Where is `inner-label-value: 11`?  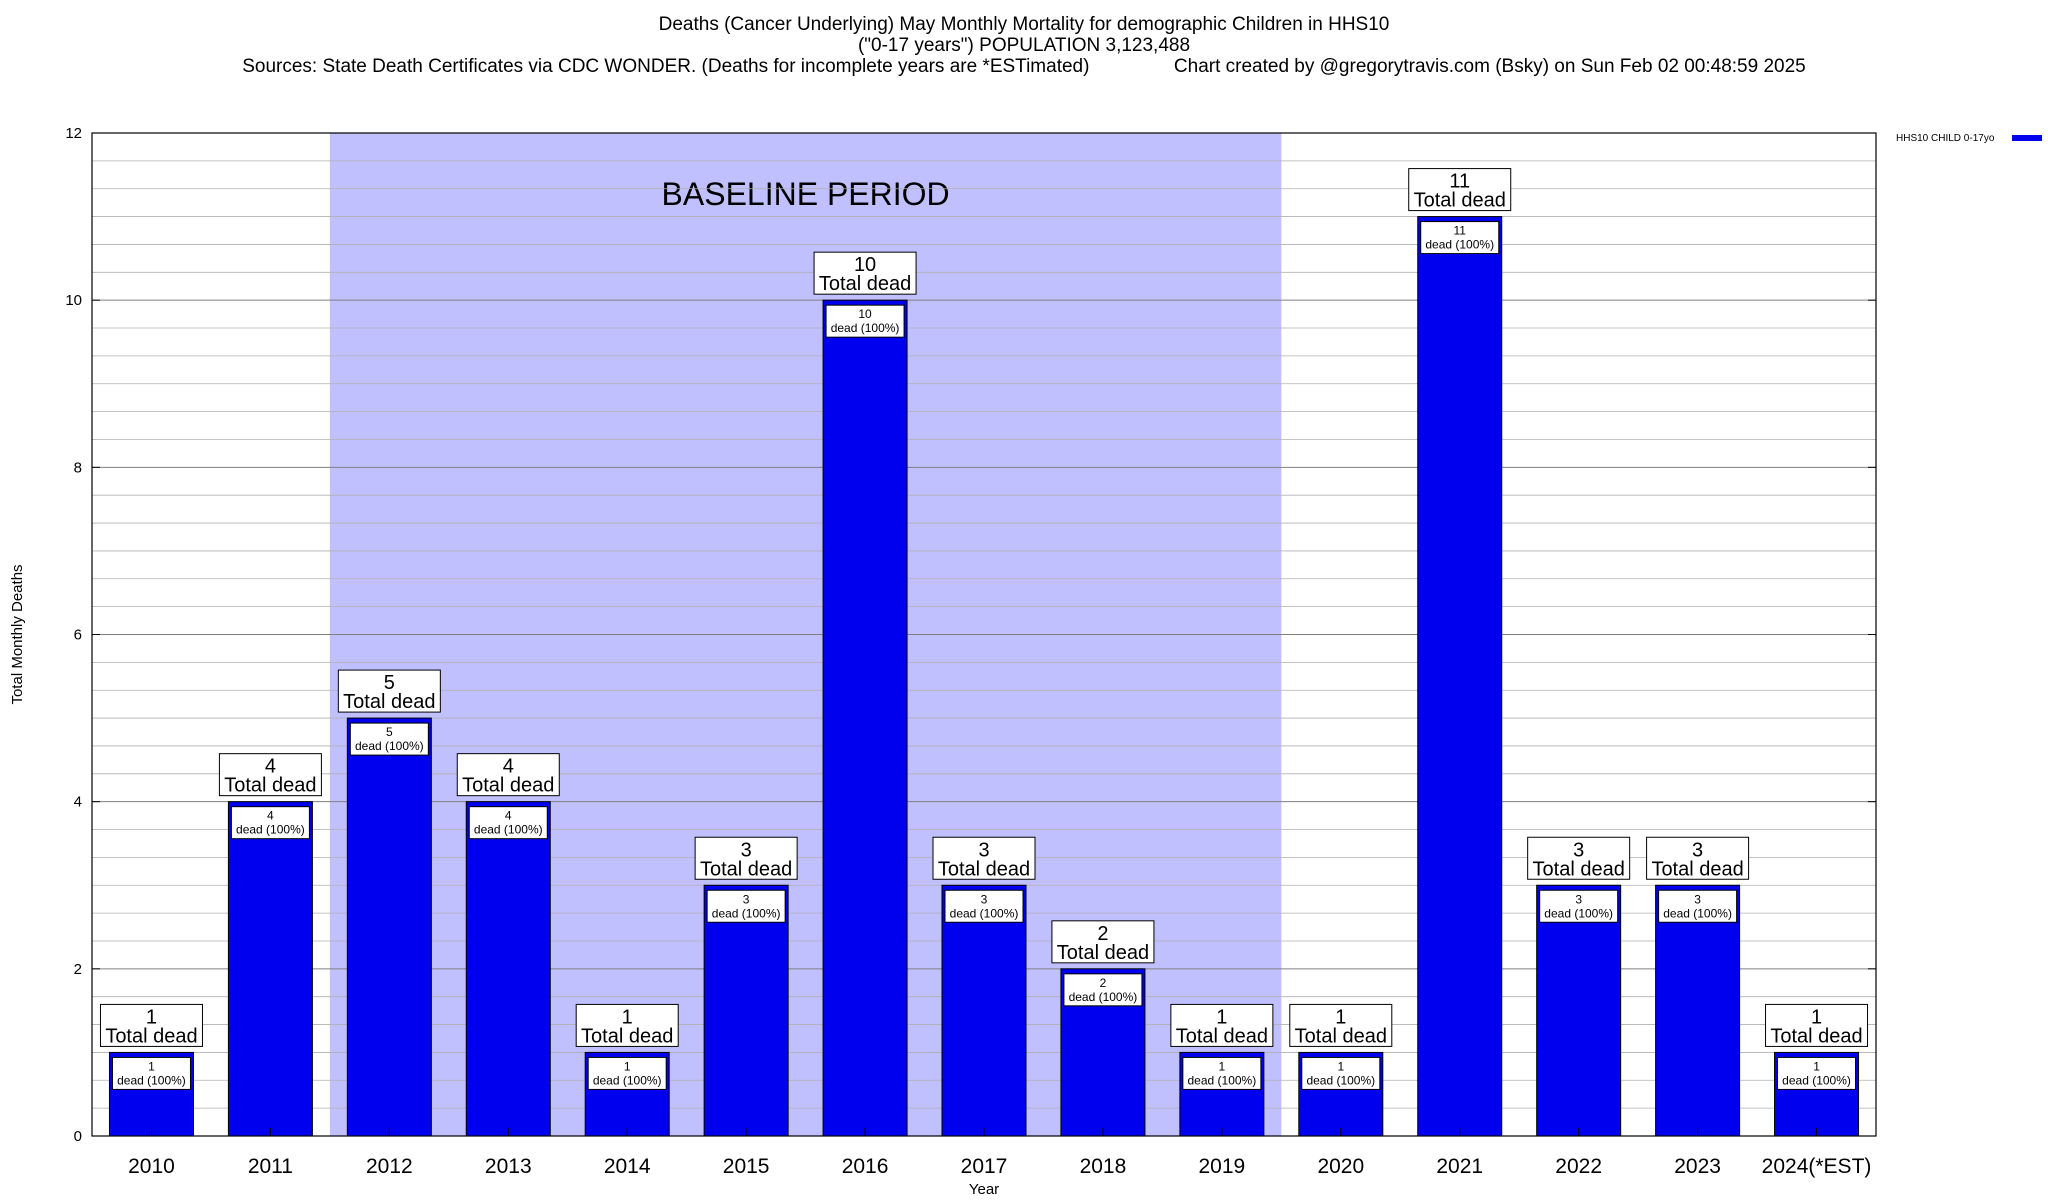
inner-label-value: 11 is located at coordinates (1459, 231).